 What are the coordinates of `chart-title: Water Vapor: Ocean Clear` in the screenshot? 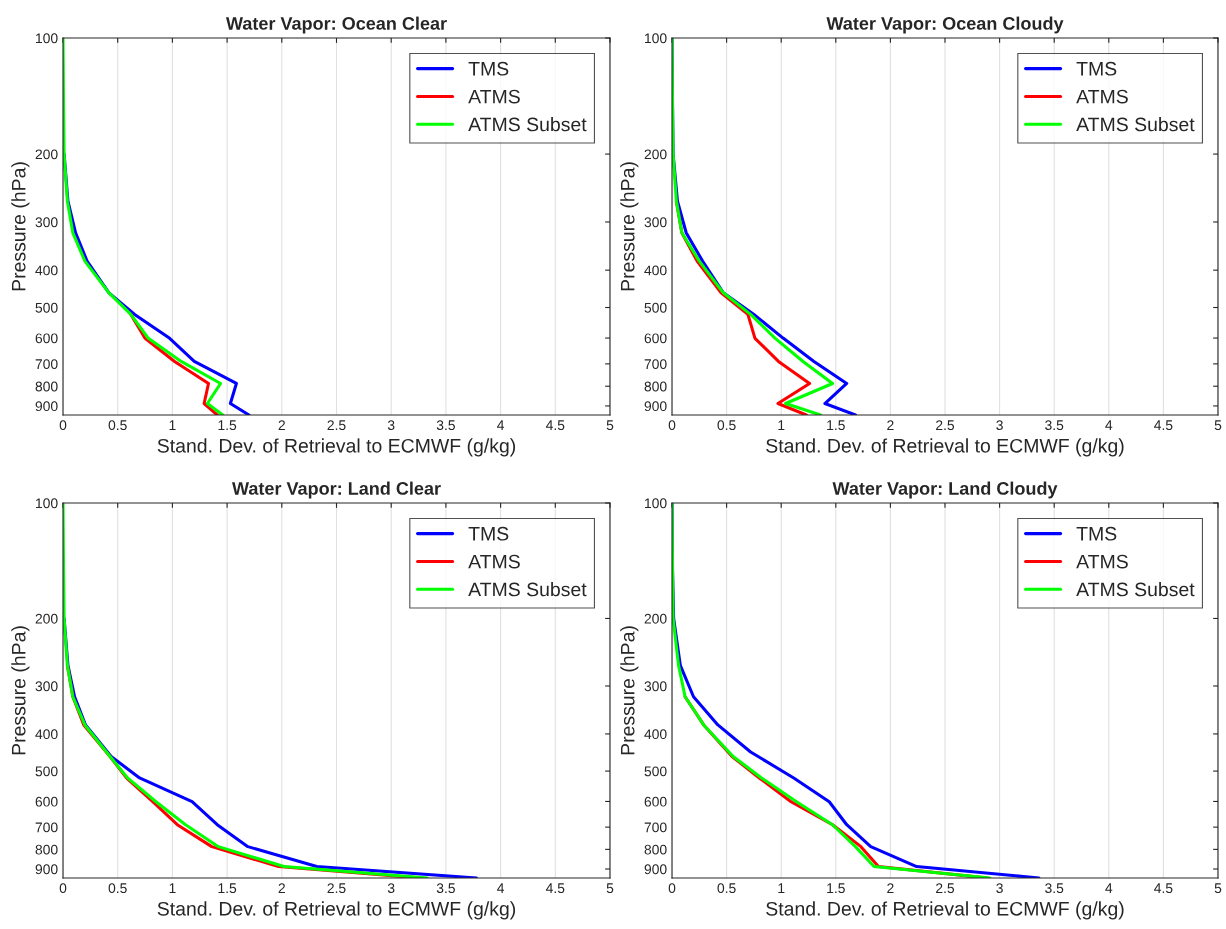 It's located at (336, 25).